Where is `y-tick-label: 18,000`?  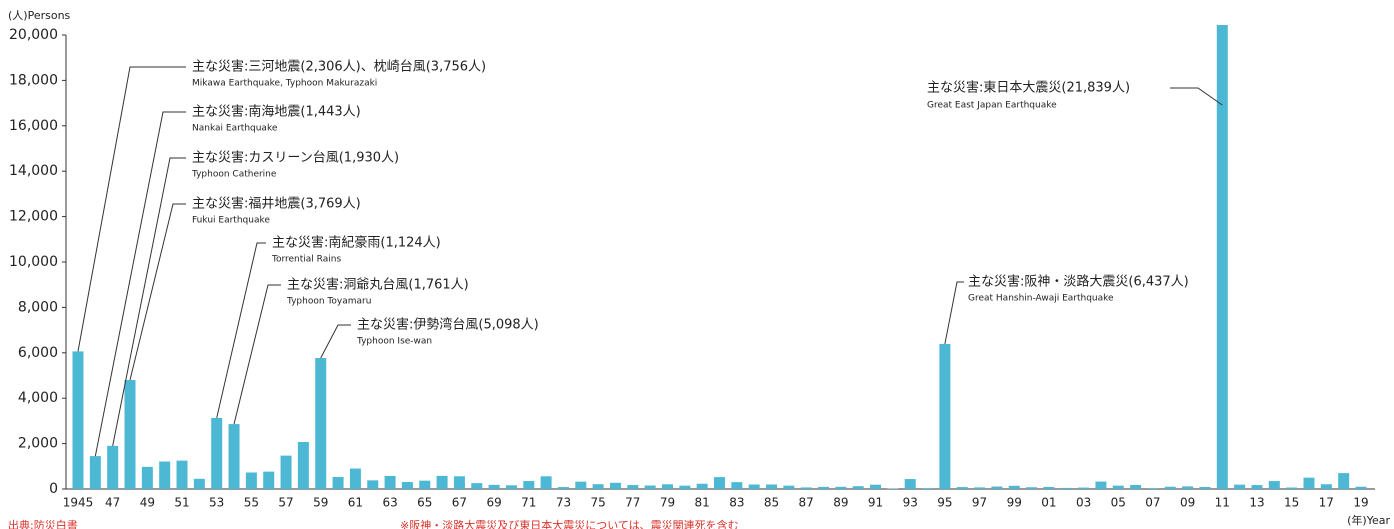
y-tick-label: 18,000 is located at coordinates (33, 80).